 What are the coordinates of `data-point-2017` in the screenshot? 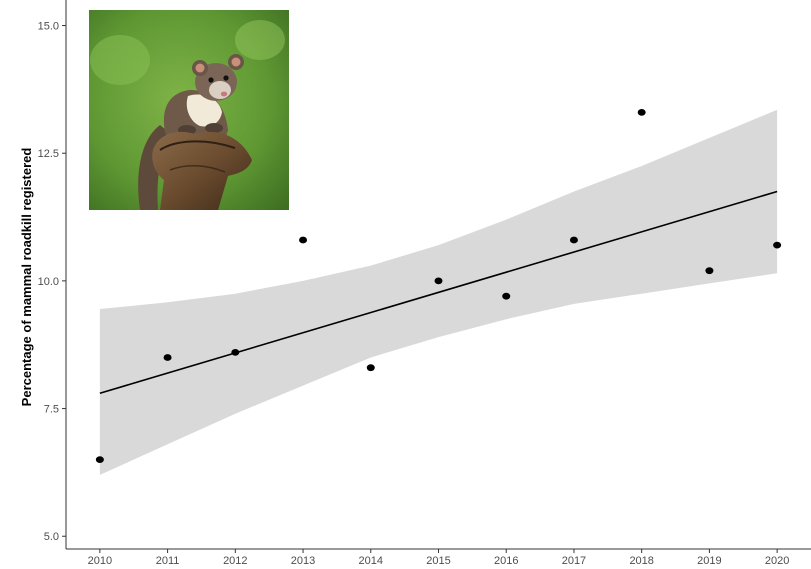 It's located at (573, 240).